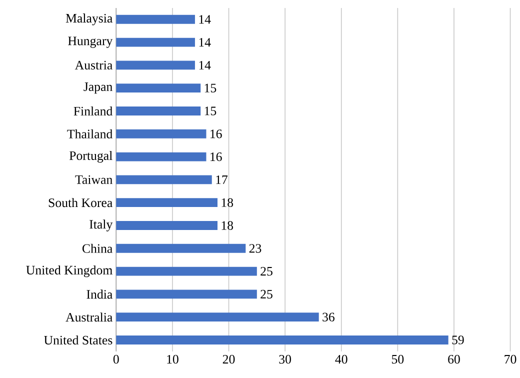 Image resolution: width=520 pixels, height=378 pixels. I want to click on x-tick-label: 50, so click(398, 359).